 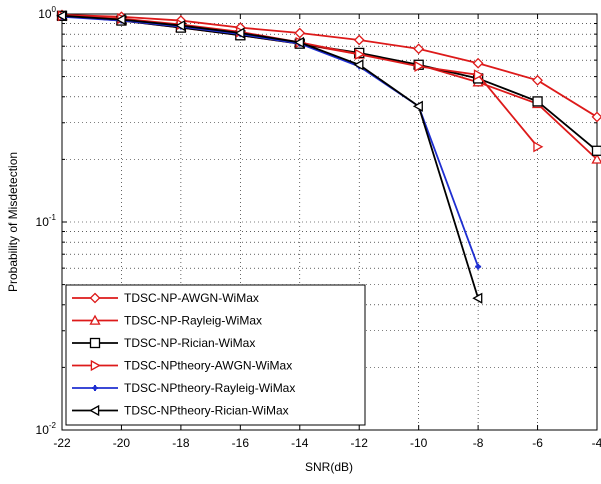 I want to click on y-tick-label: 10⁰, so click(x=47, y=13).